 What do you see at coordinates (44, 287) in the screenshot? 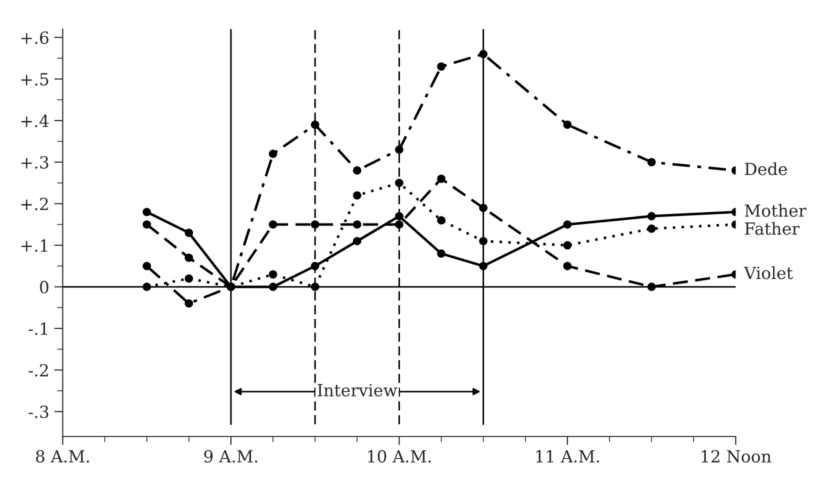
I see `y-tick-label: 0` at bounding box center [44, 287].